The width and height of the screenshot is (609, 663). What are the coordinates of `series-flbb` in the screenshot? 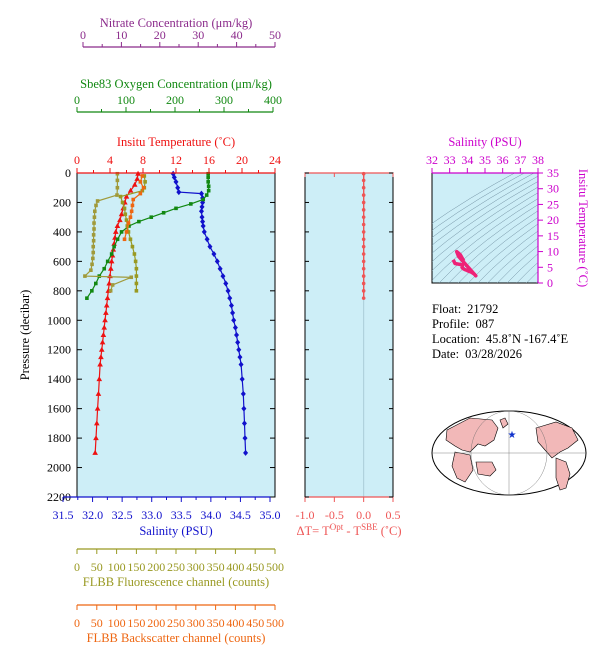 It's located at (134, 208).